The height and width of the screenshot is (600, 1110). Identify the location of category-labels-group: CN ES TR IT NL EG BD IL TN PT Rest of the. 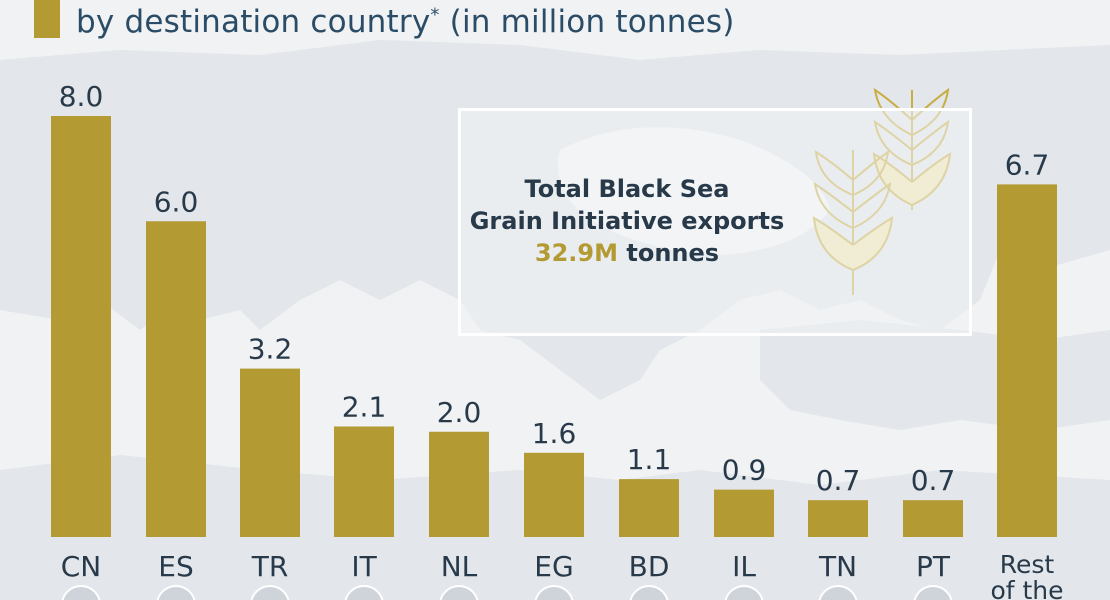
(562, 575).